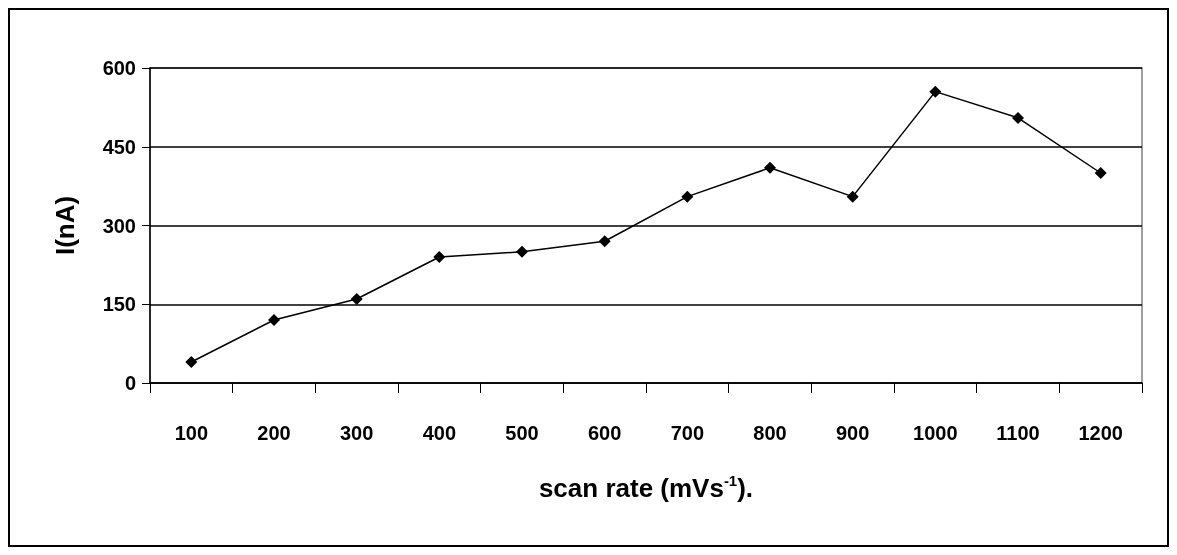 This screenshot has width=1177, height=555. I want to click on x-tick-label: 700, so click(687, 433).